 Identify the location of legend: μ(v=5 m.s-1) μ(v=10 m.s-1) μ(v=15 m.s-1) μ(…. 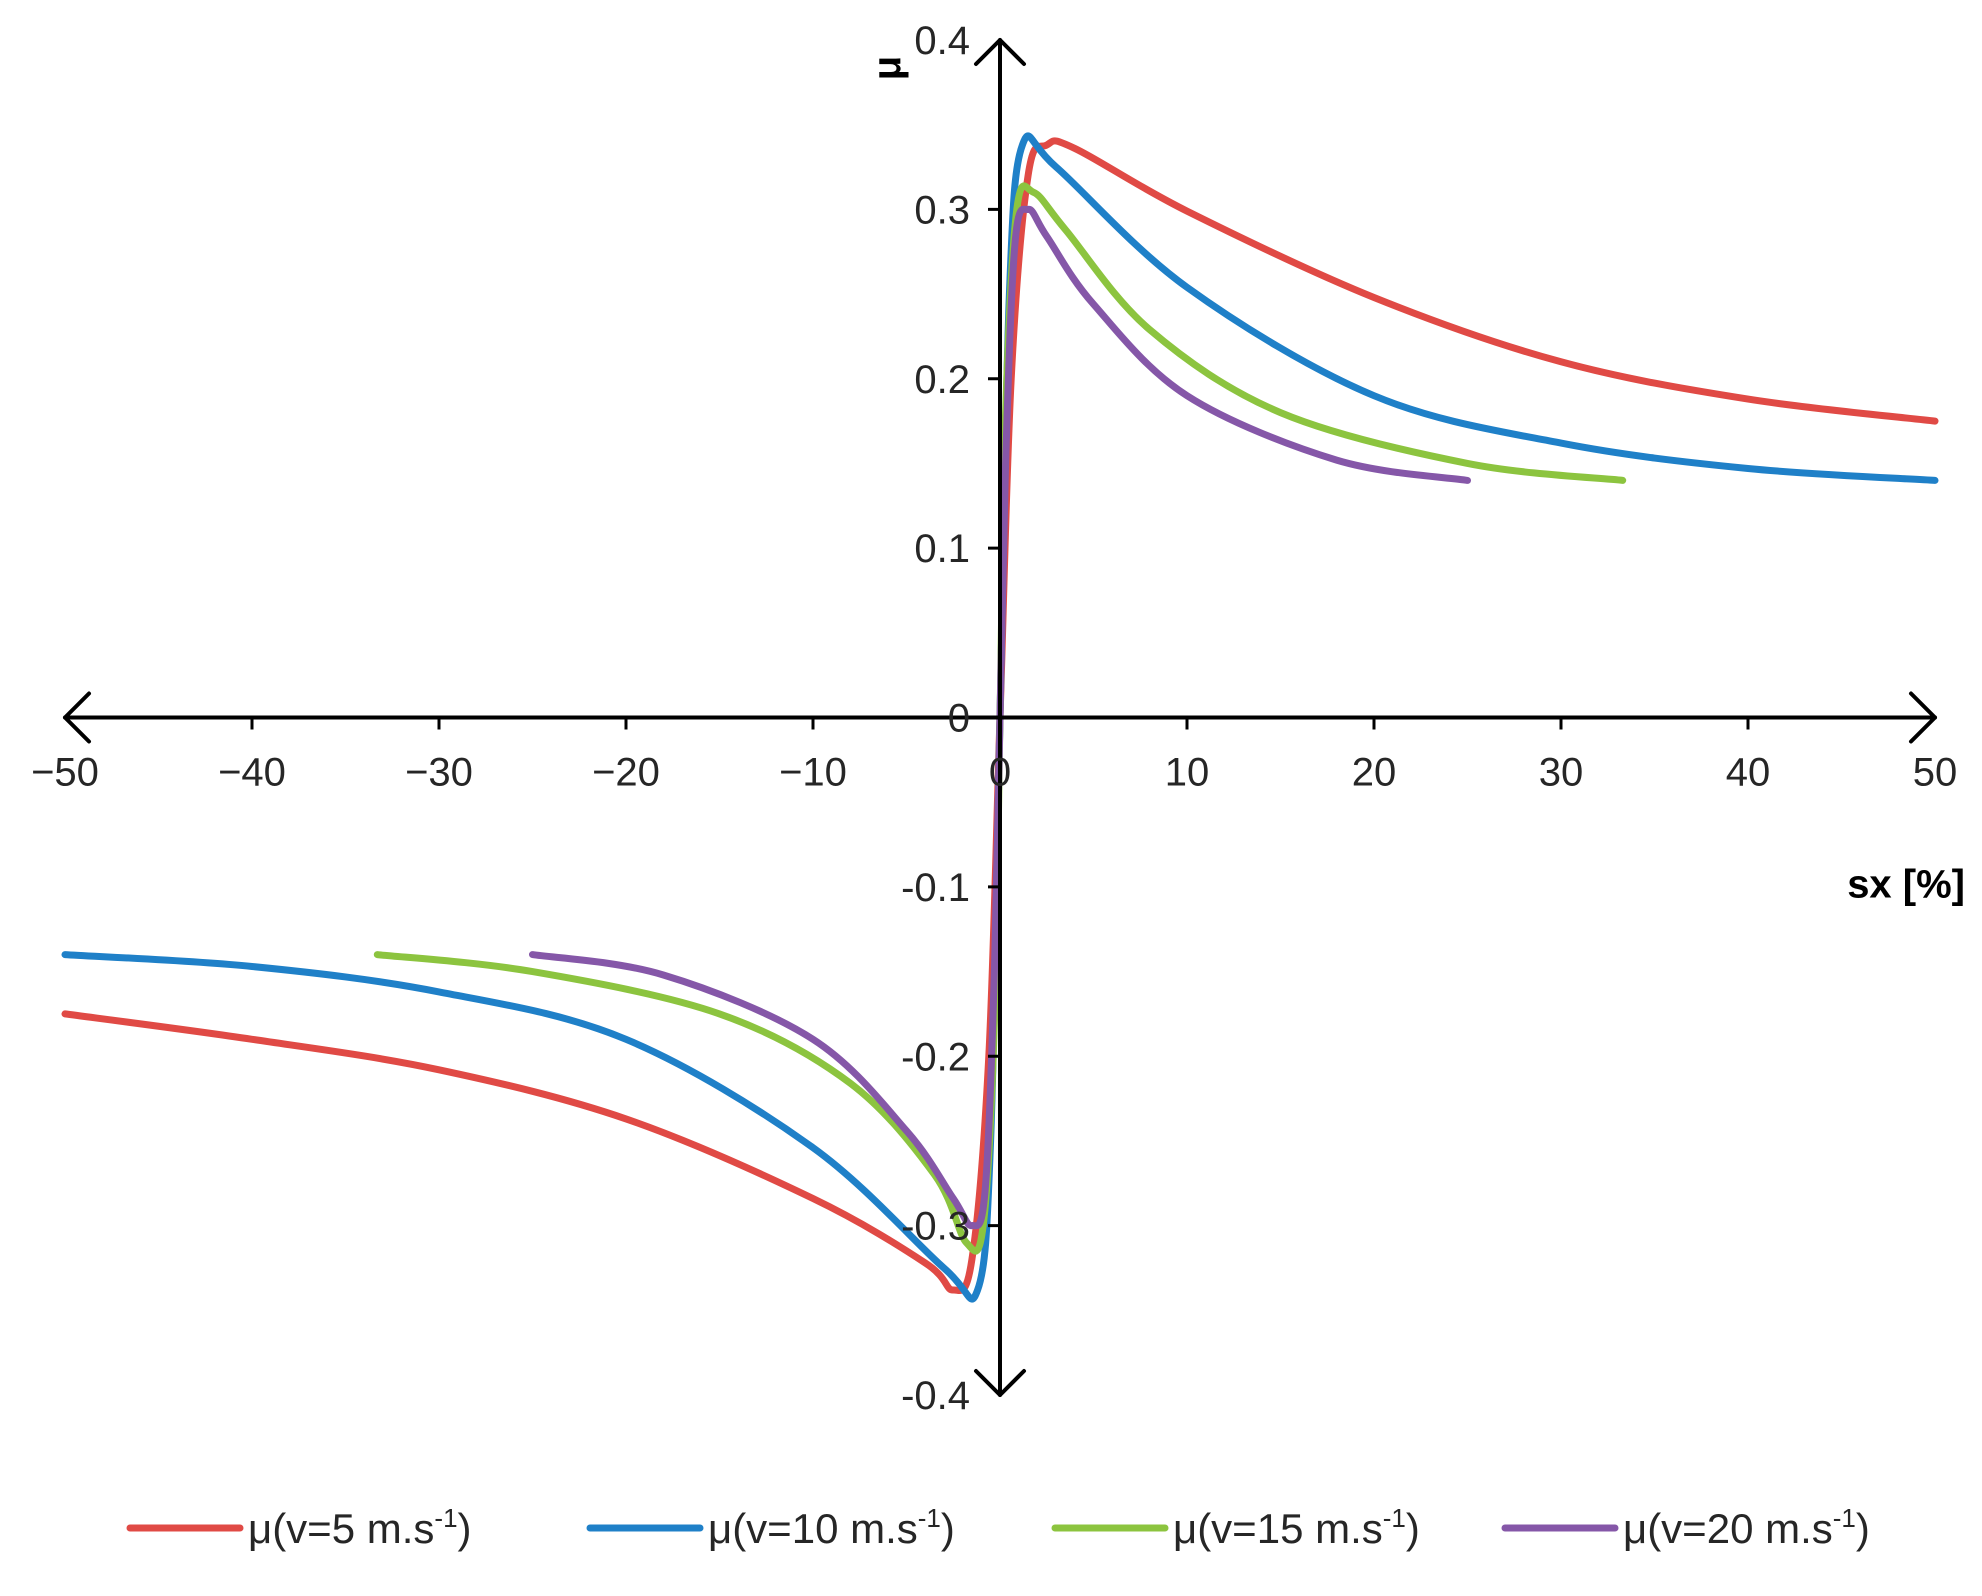
(998, 1527).